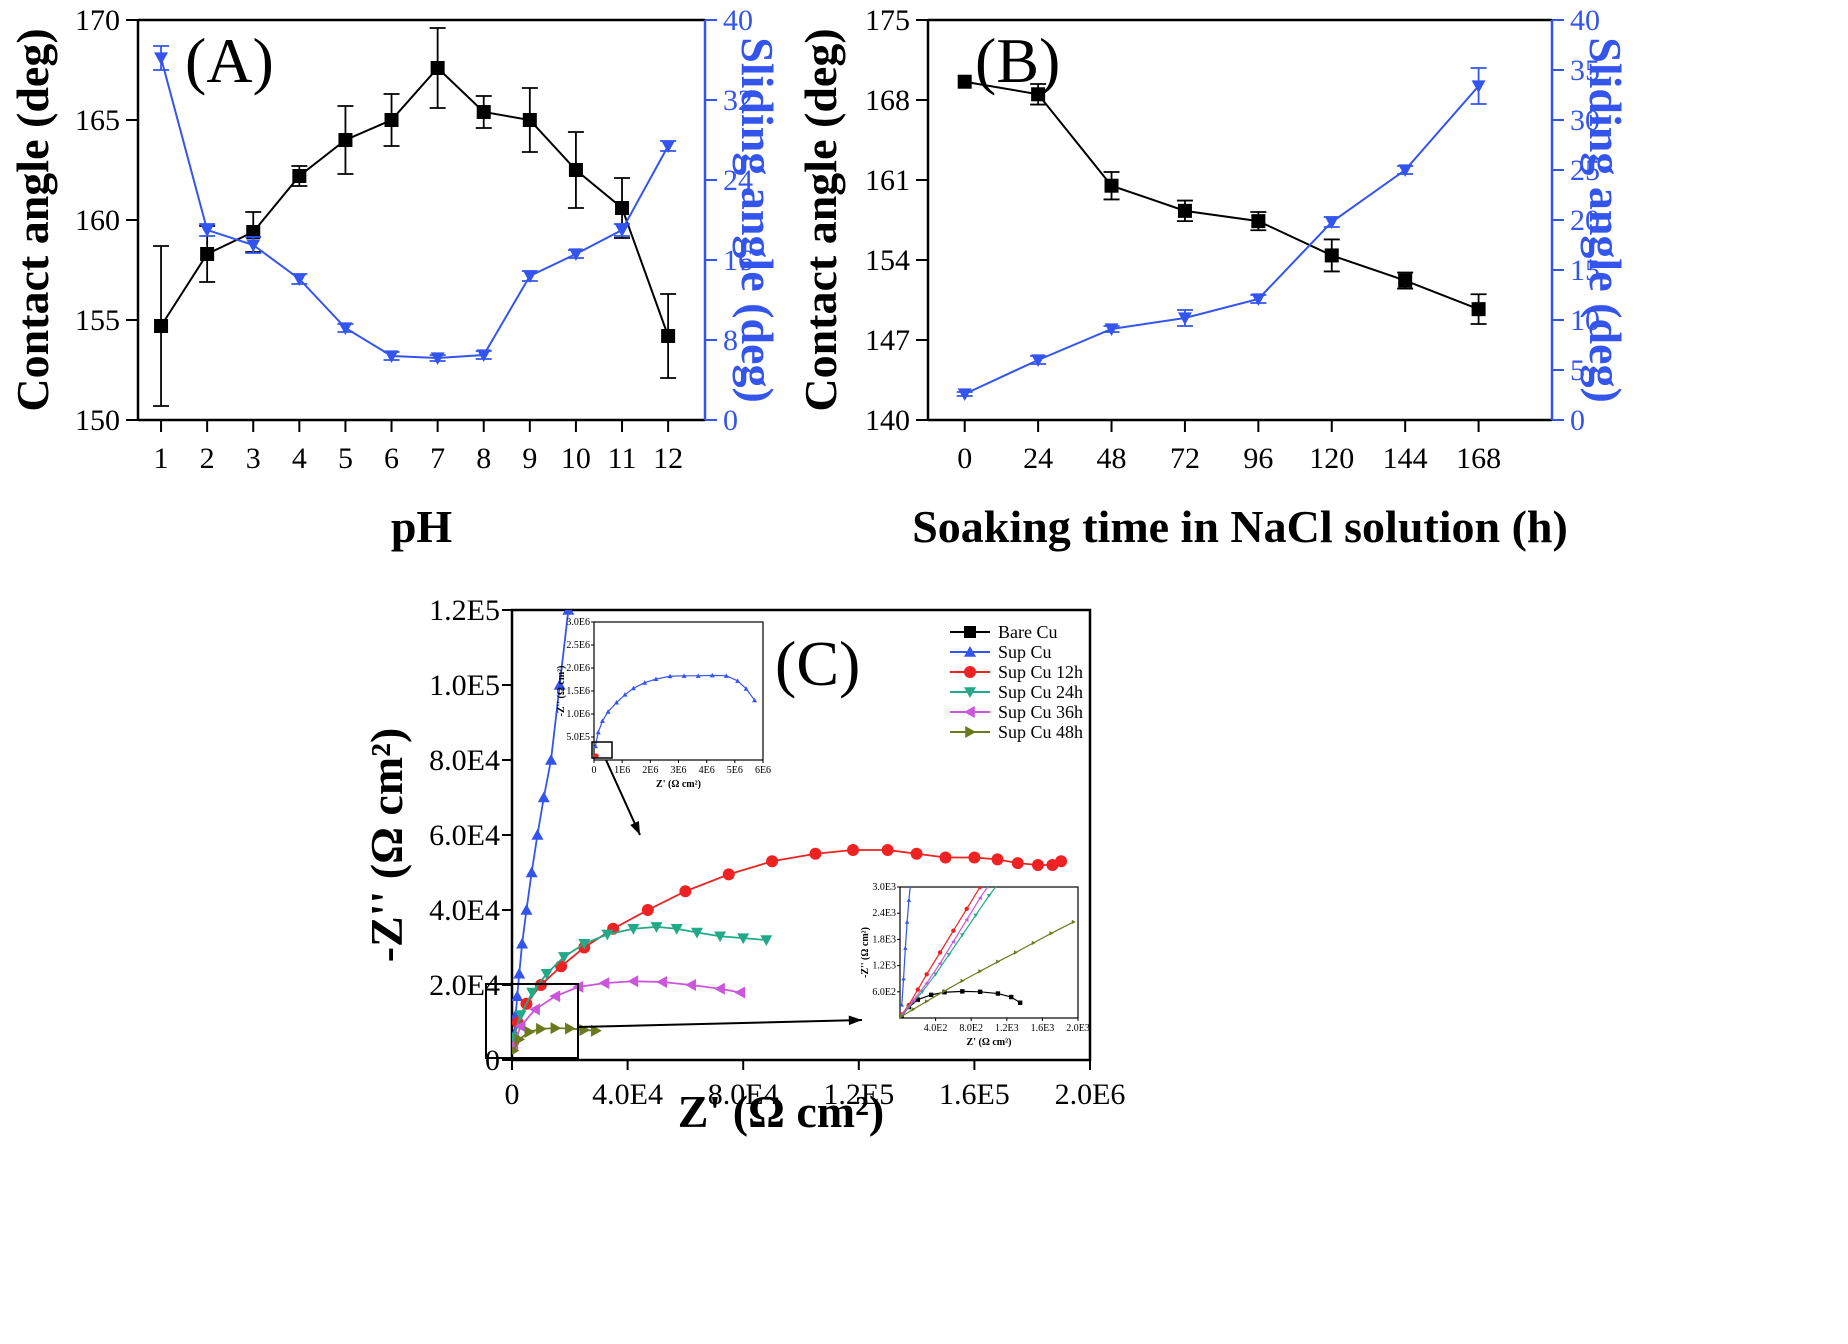  I want to click on arrow-top-head, so click(635, 828).